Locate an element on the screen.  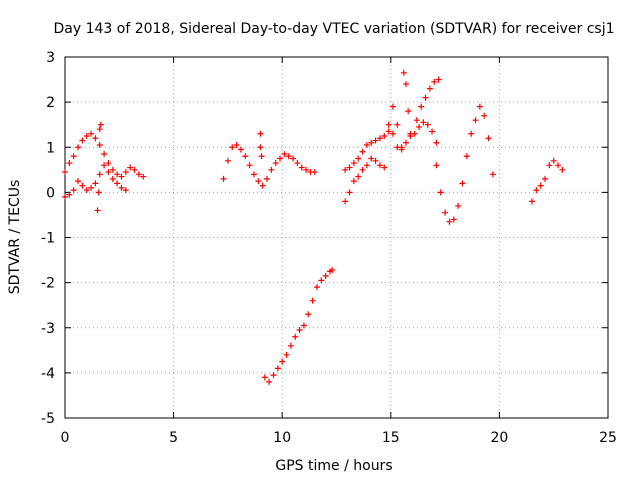
y-tick-labels: 3 2 1 0 -1 -2 -3 -4 -5 is located at coordinates (48, 238).